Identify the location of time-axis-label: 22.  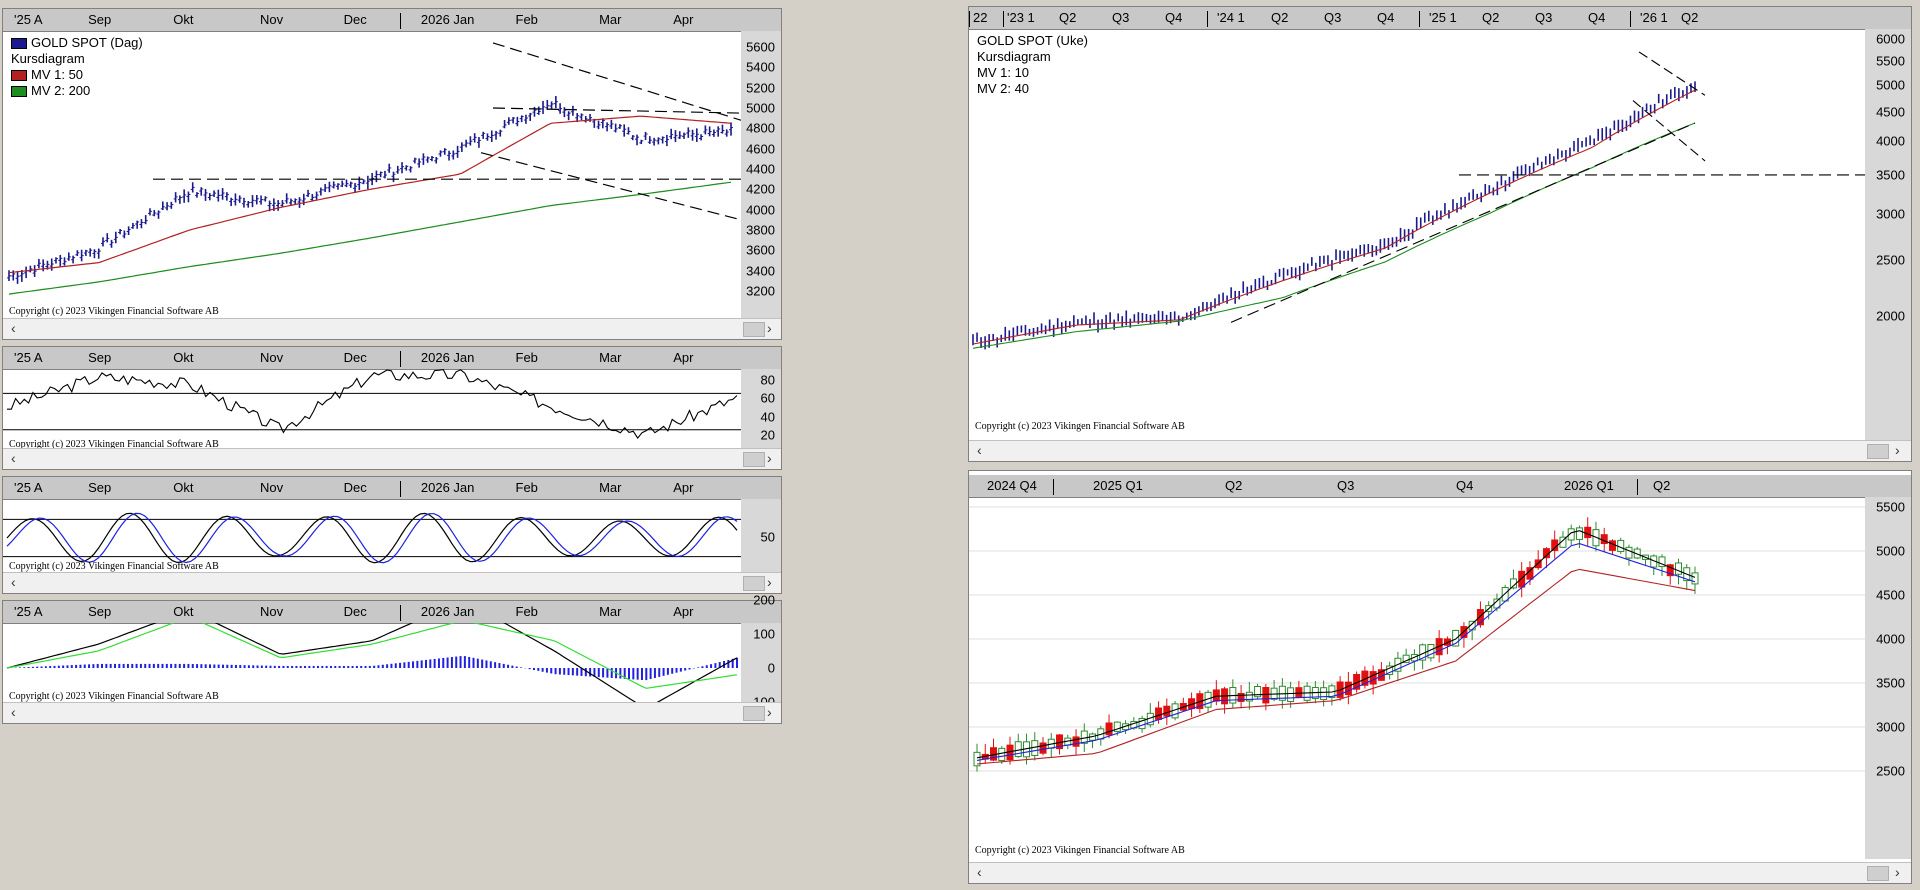
(980, 17).